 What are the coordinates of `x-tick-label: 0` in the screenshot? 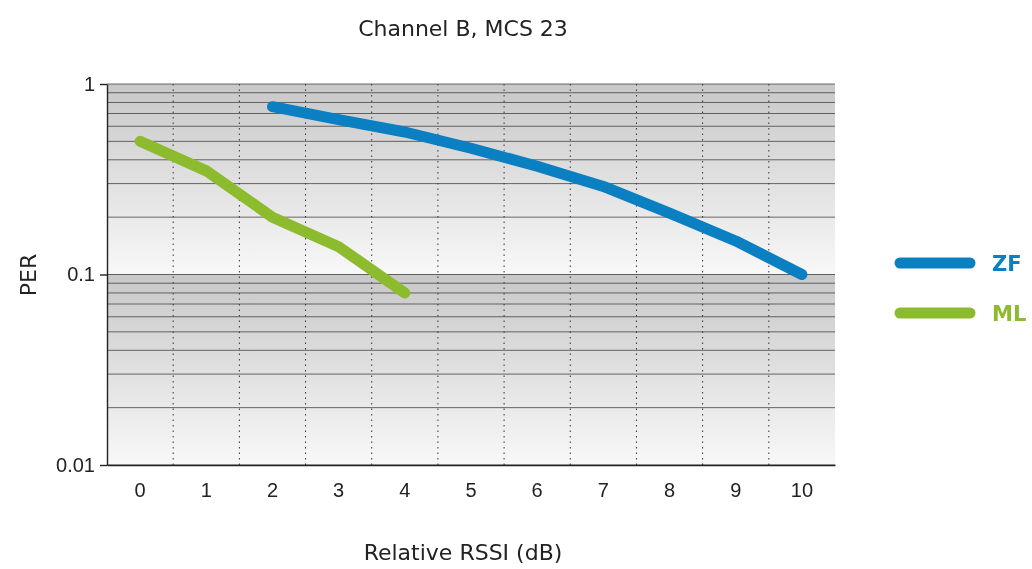 It's located at (140, 490).